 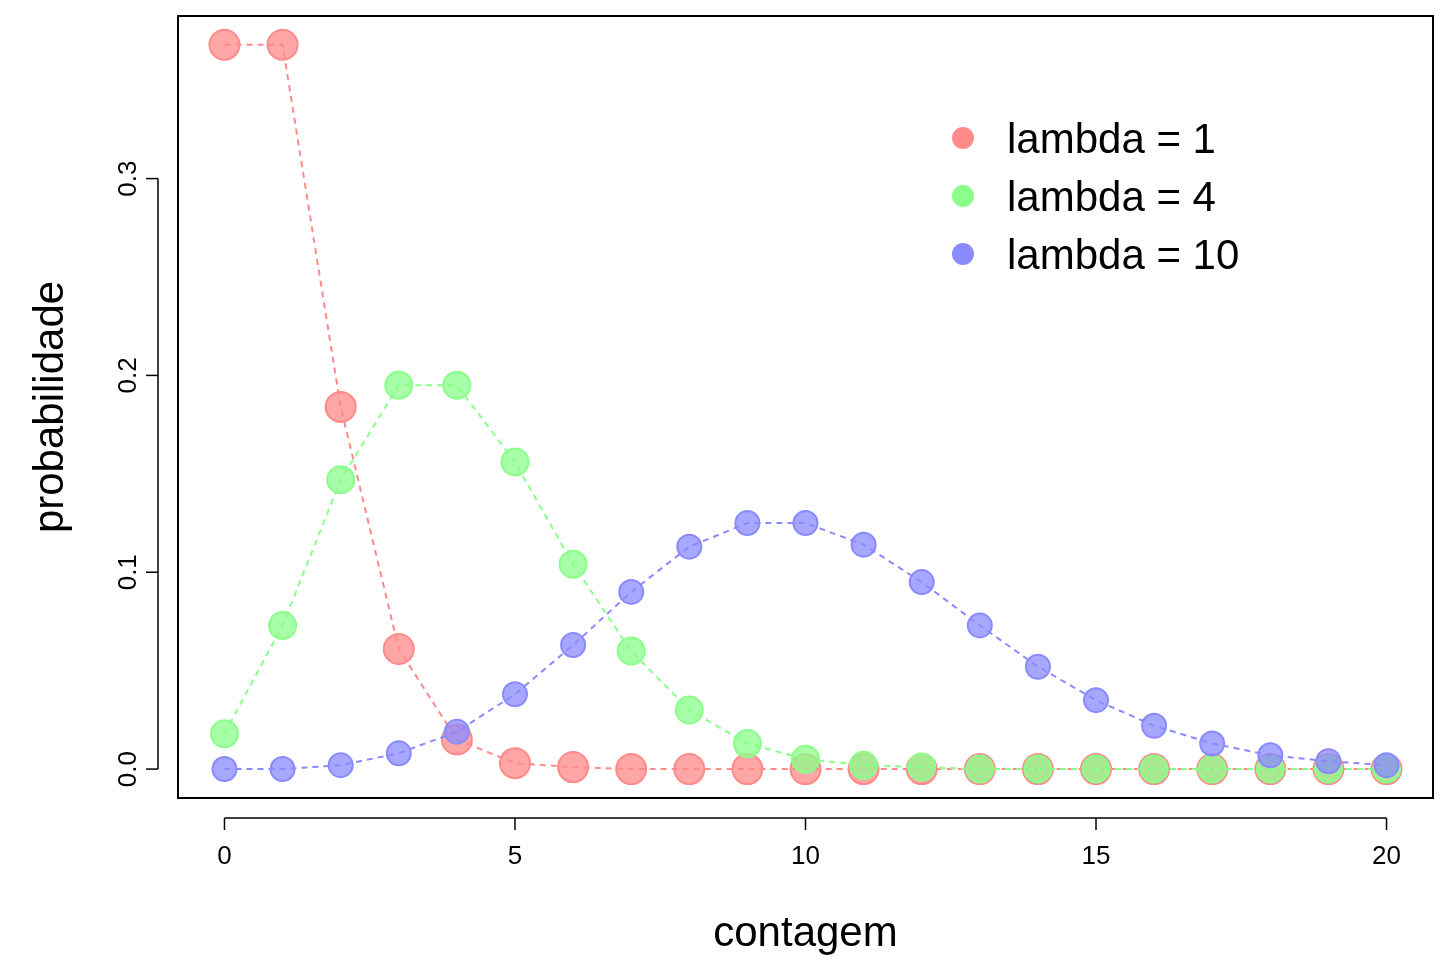 I want to click on y-axis-title: probabilidade, so click(x=48, y=407).